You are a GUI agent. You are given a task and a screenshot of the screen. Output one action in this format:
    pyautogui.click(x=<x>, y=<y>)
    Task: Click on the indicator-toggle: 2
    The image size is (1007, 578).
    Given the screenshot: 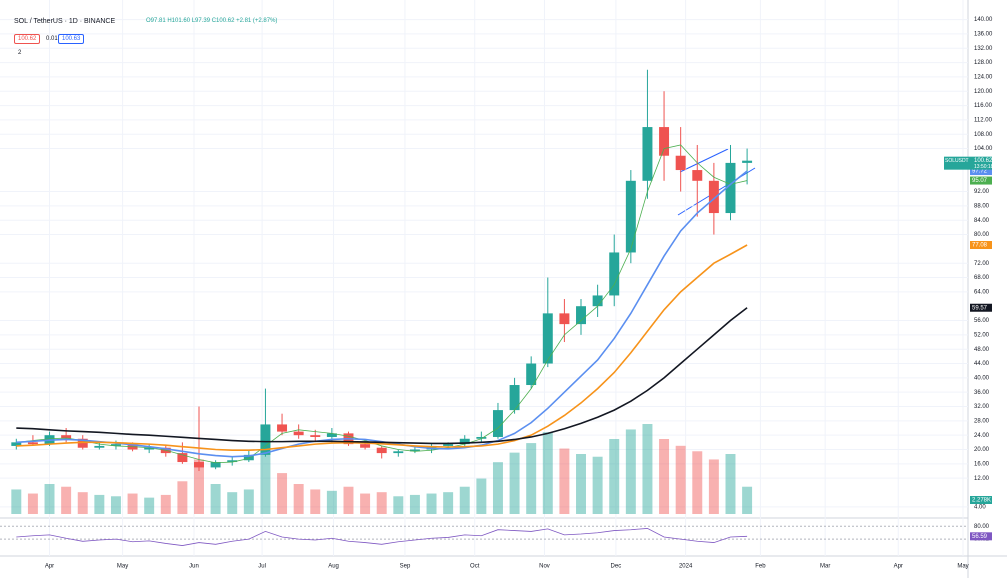 What is the action you would take?
    pyautogui.click(x=20, y=53)
    